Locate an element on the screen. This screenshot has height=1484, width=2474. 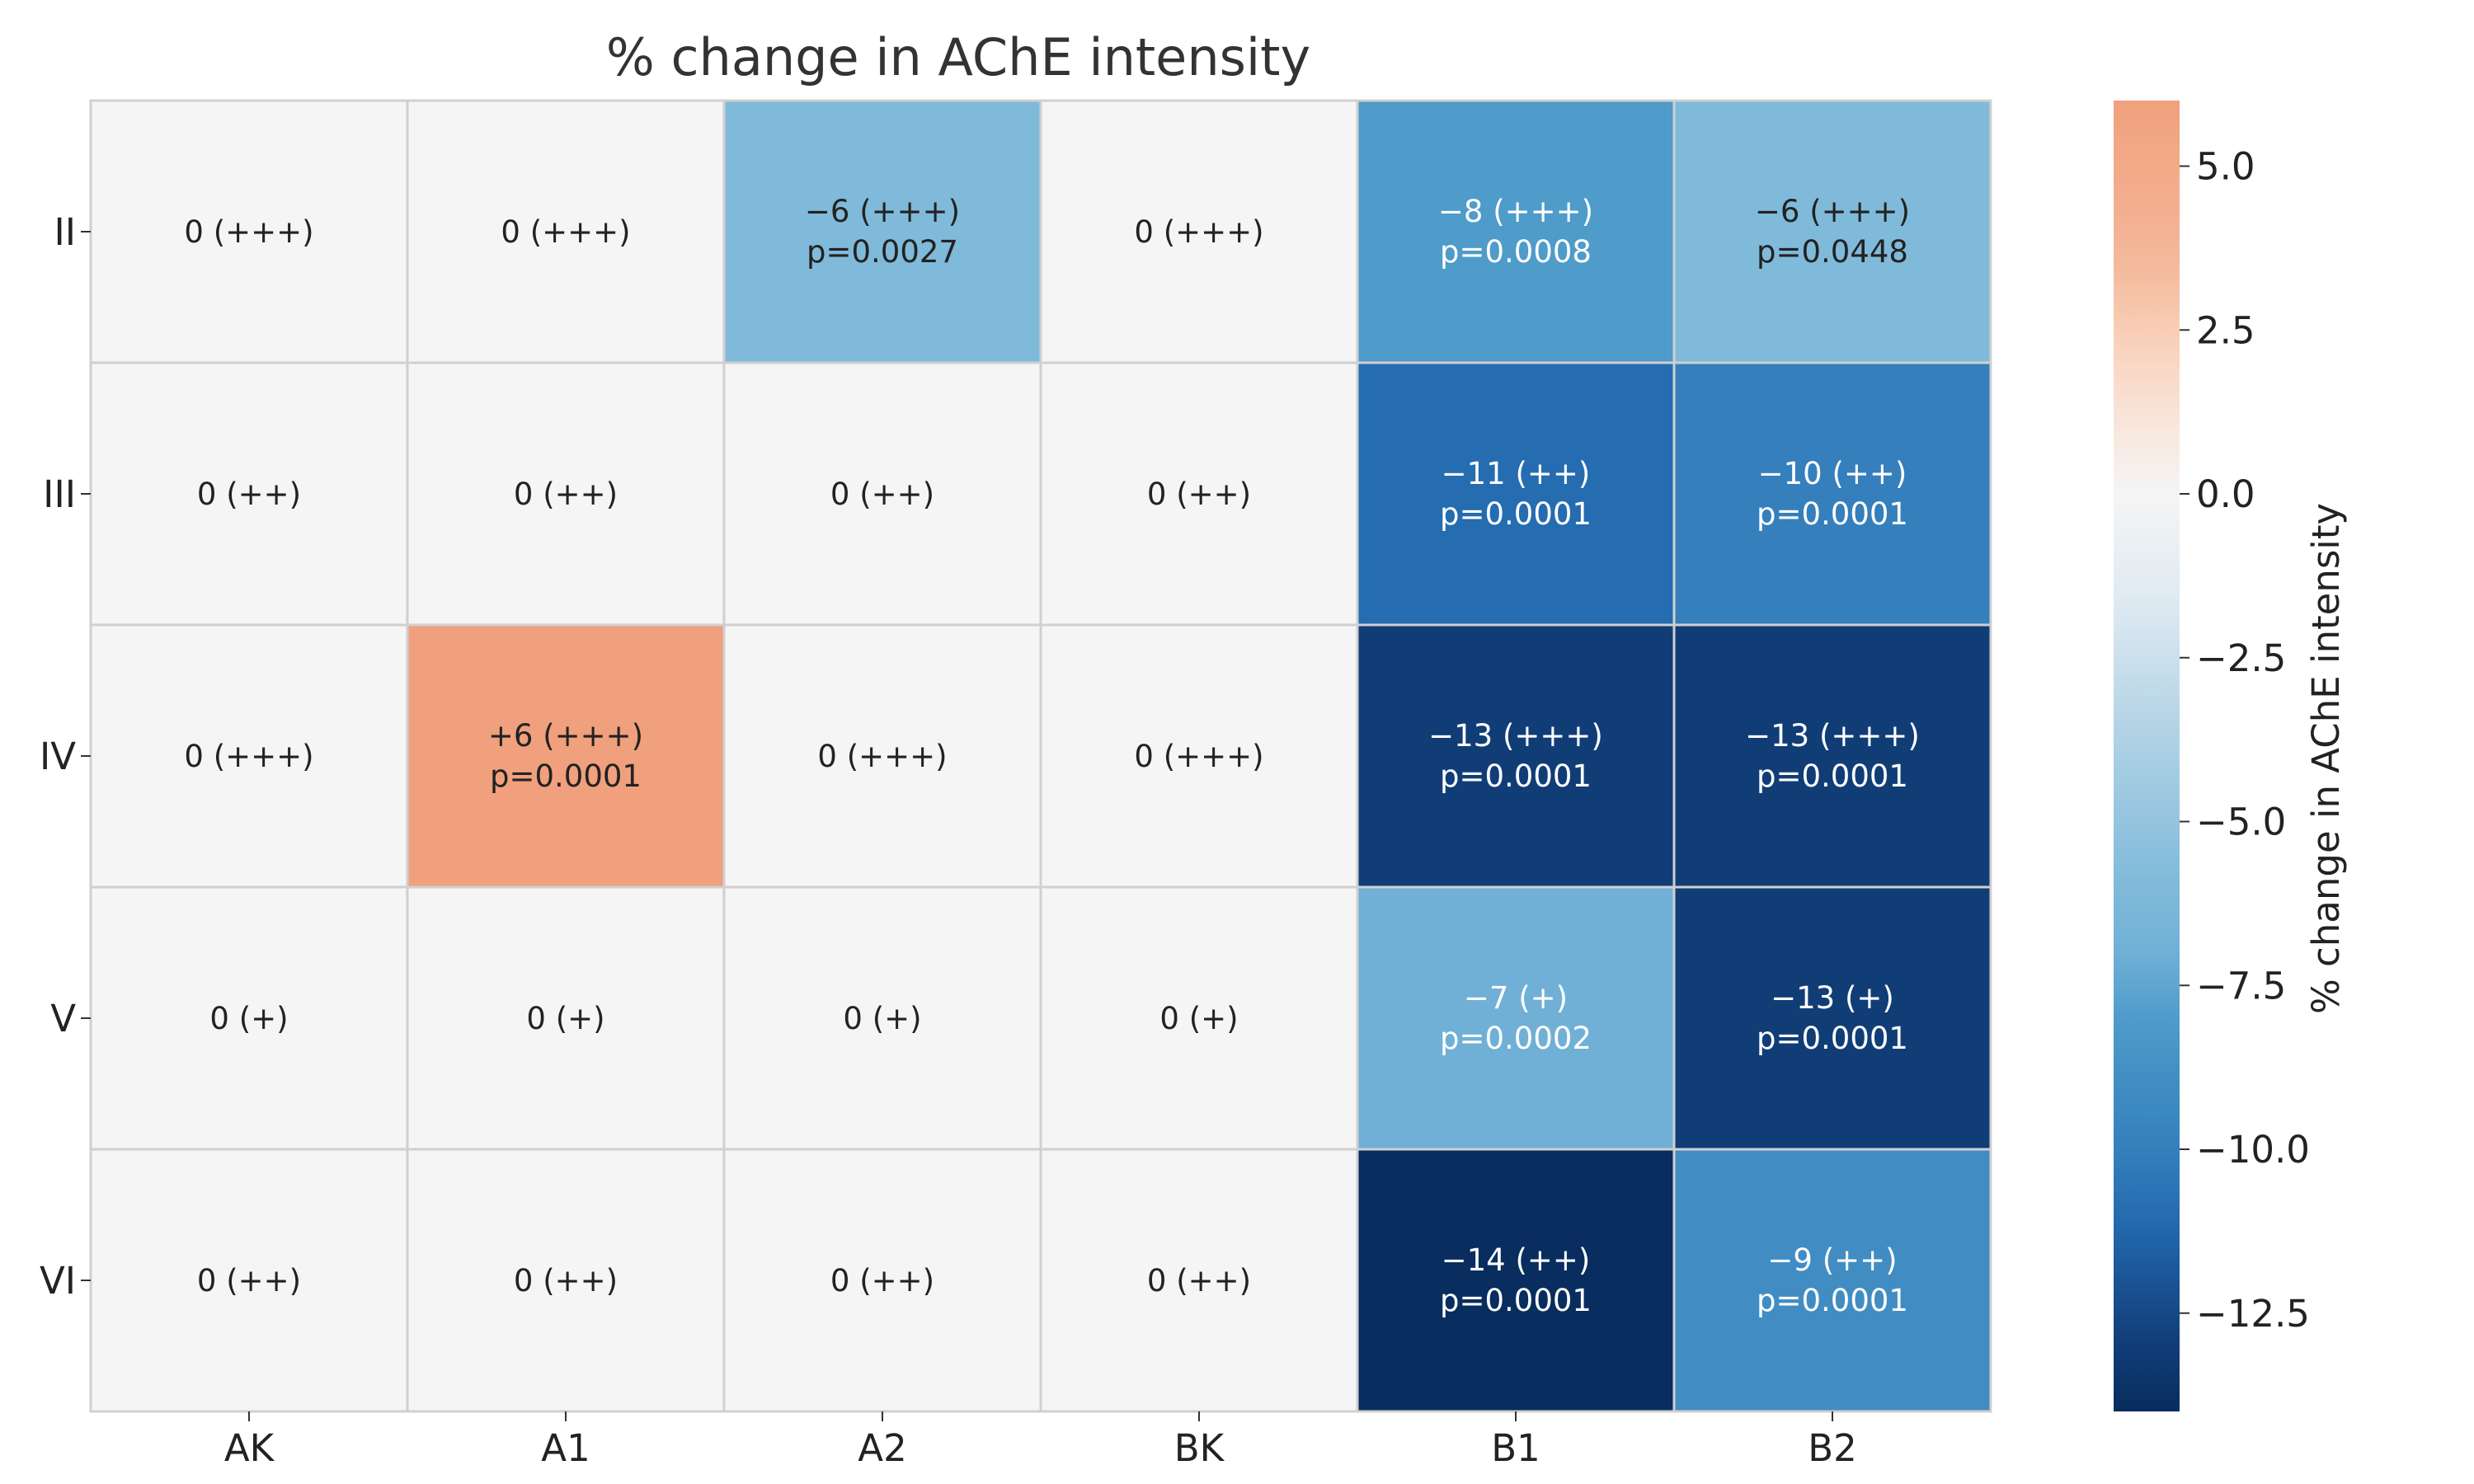
heatmap-cell-IV-B1 is located at coordinates (1516, 756).